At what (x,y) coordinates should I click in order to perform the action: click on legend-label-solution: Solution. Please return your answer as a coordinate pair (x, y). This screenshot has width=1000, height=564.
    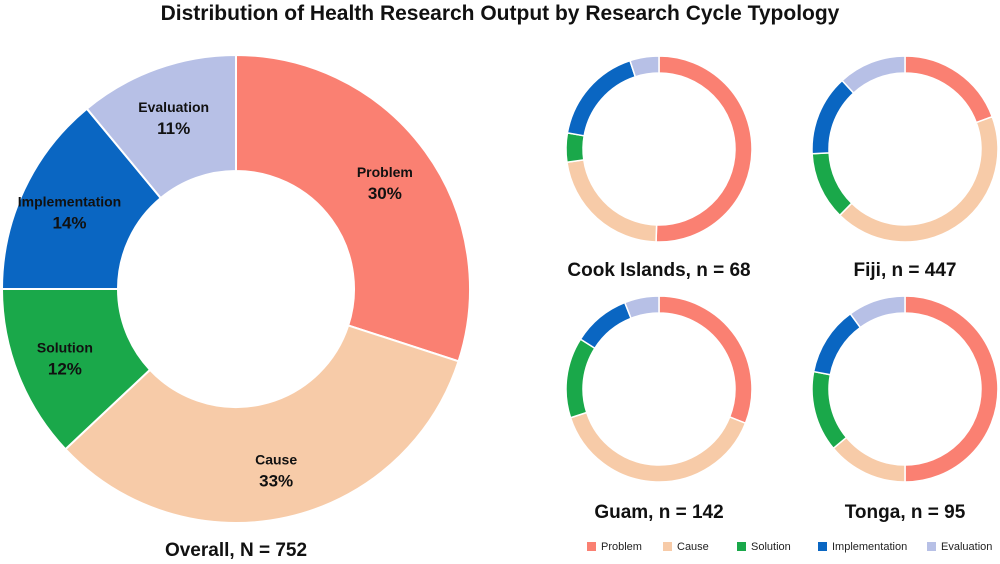
    Looking at the image, I should click on (771, 547).